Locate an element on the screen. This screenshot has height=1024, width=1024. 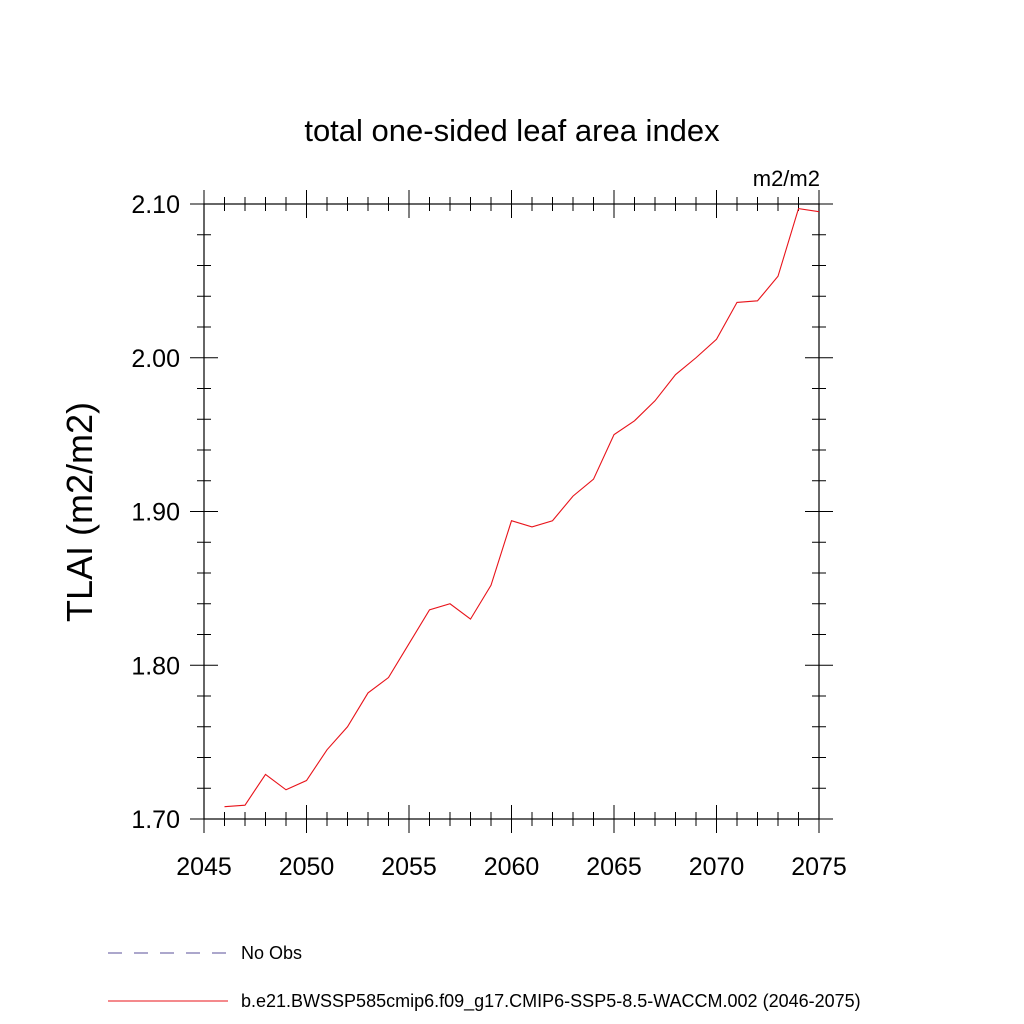
x-tick-label: 2045 is located at coordinates (204, 867).